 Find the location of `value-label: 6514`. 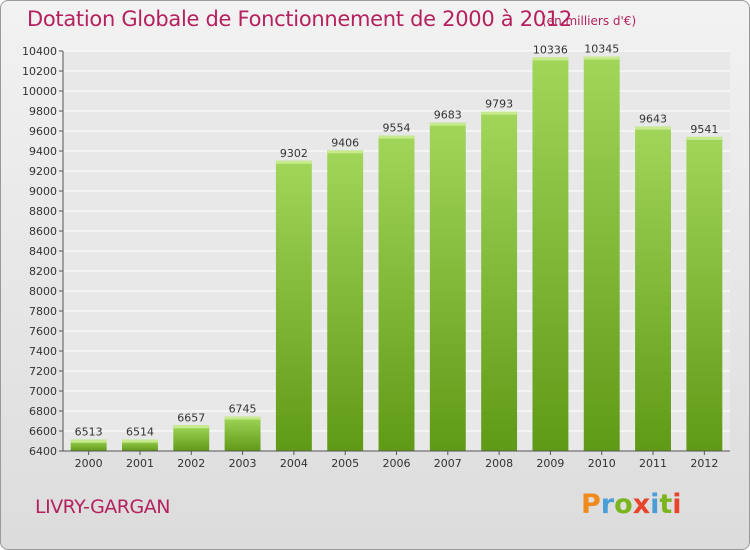

value-label: 6514 is located at coordinates (140, 432).